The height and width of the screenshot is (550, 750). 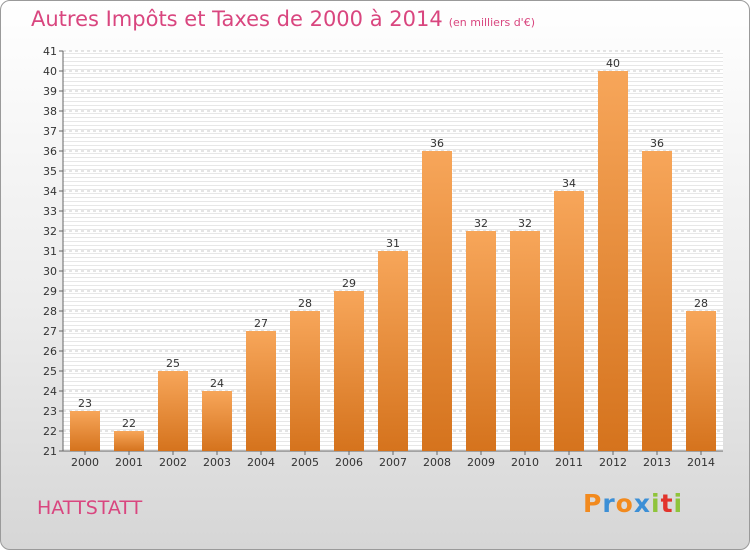 I want to click on y-tick-label: 31, so click(x=50, y=251).